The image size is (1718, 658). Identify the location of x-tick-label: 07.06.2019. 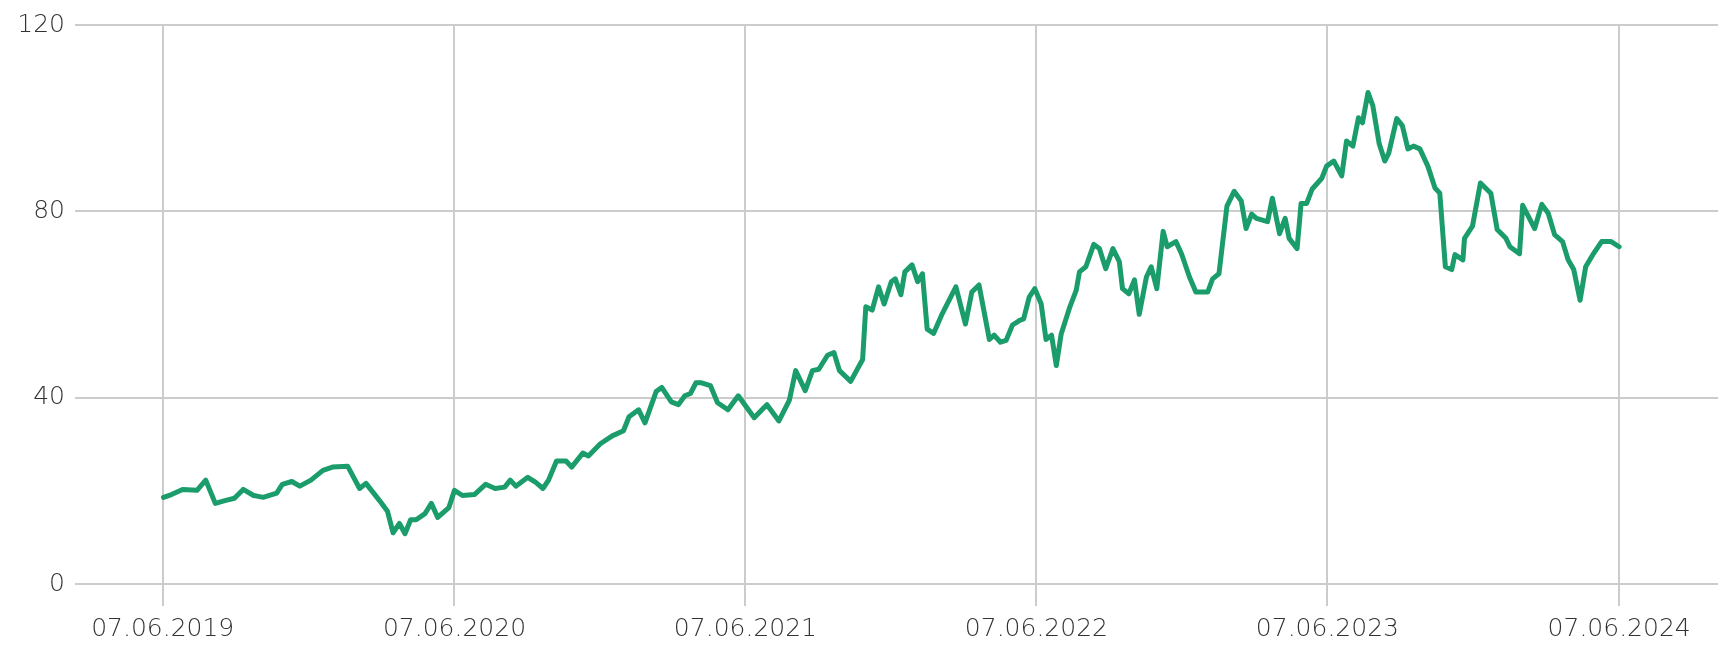
(163, 627).